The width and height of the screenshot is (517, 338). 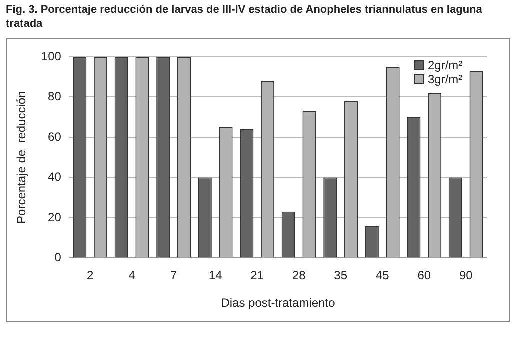 What do you see at coordinates (383, 275) in the screenshot?
I see `x-tick-label: 45` at bounding box center [383, 275].